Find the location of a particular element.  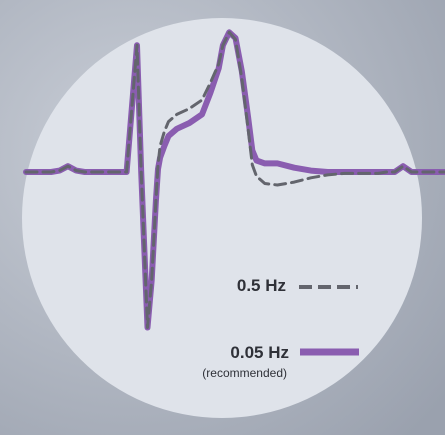

legend-note-recommended: (recommended) is located at coordinates (244, 373).